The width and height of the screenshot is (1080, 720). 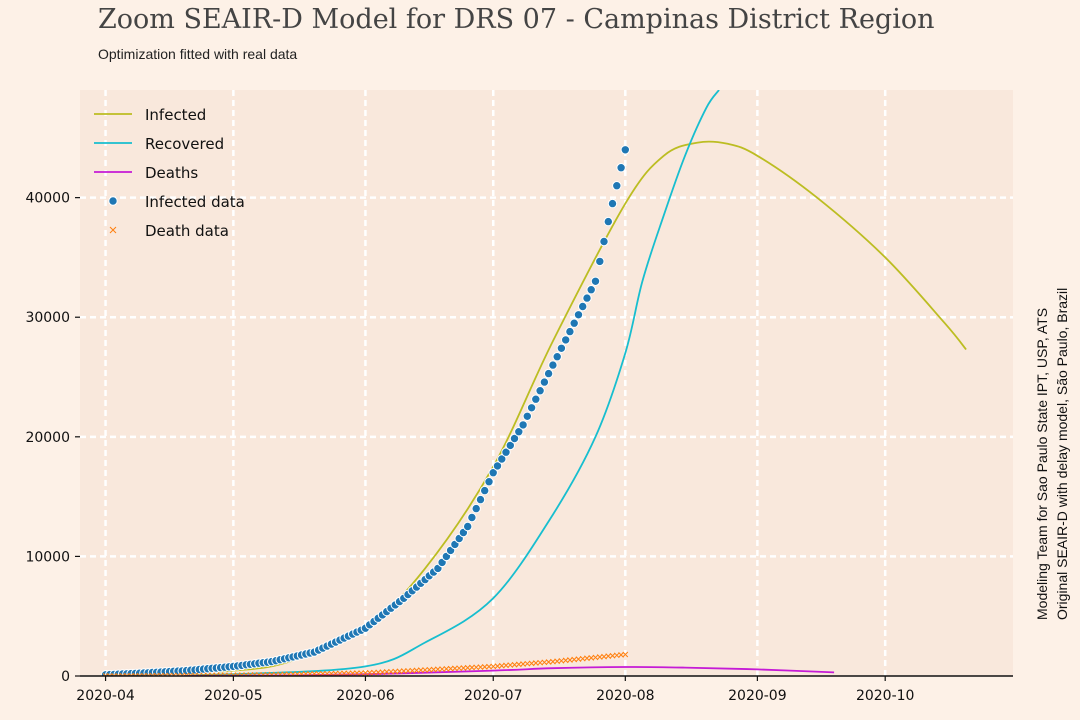 What do you see at coordinates (47, 438) in the screenshot?
I see `y-tick-label: 20000` at bounding box center [47, 438].